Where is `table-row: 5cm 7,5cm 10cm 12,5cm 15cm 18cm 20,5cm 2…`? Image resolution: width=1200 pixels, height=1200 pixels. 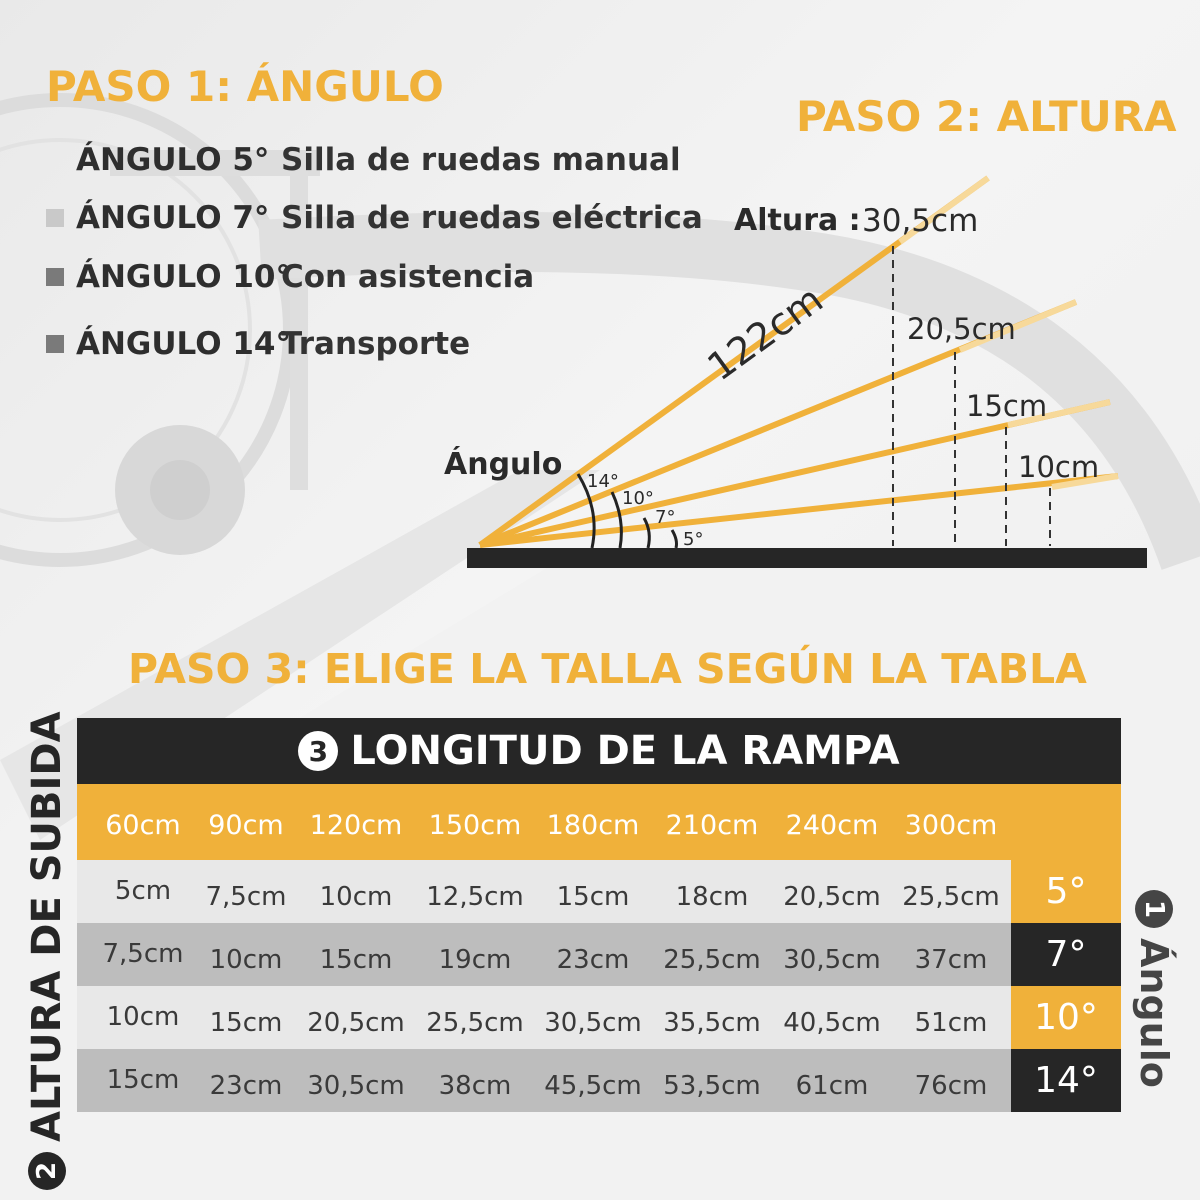 table-row: 5cm 7,5cm 10cm 12,5cm 15cm 18cm 20,5cm 2… is located at coordinates (544, 891).